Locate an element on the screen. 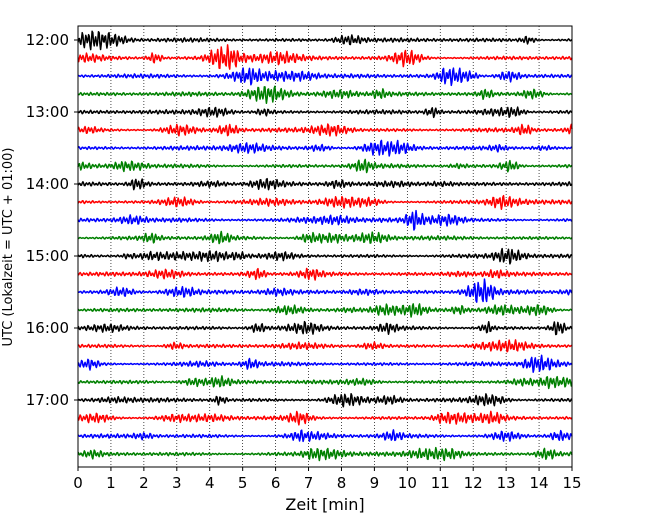  x-tick-label: 0 is located at coordinates (78, 483).